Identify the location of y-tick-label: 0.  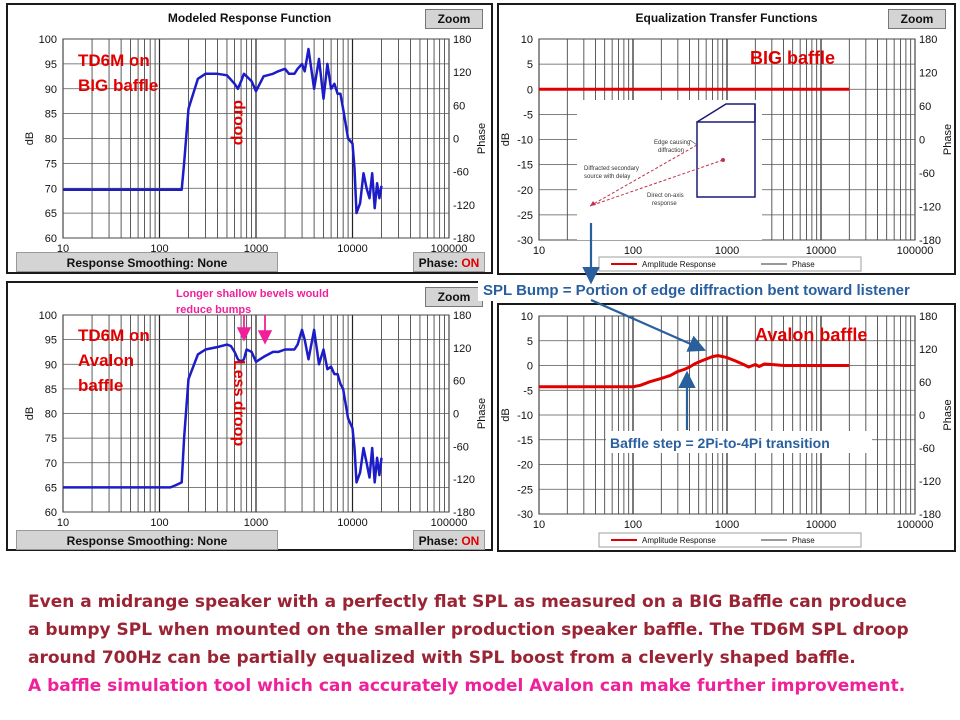
(530, 367).